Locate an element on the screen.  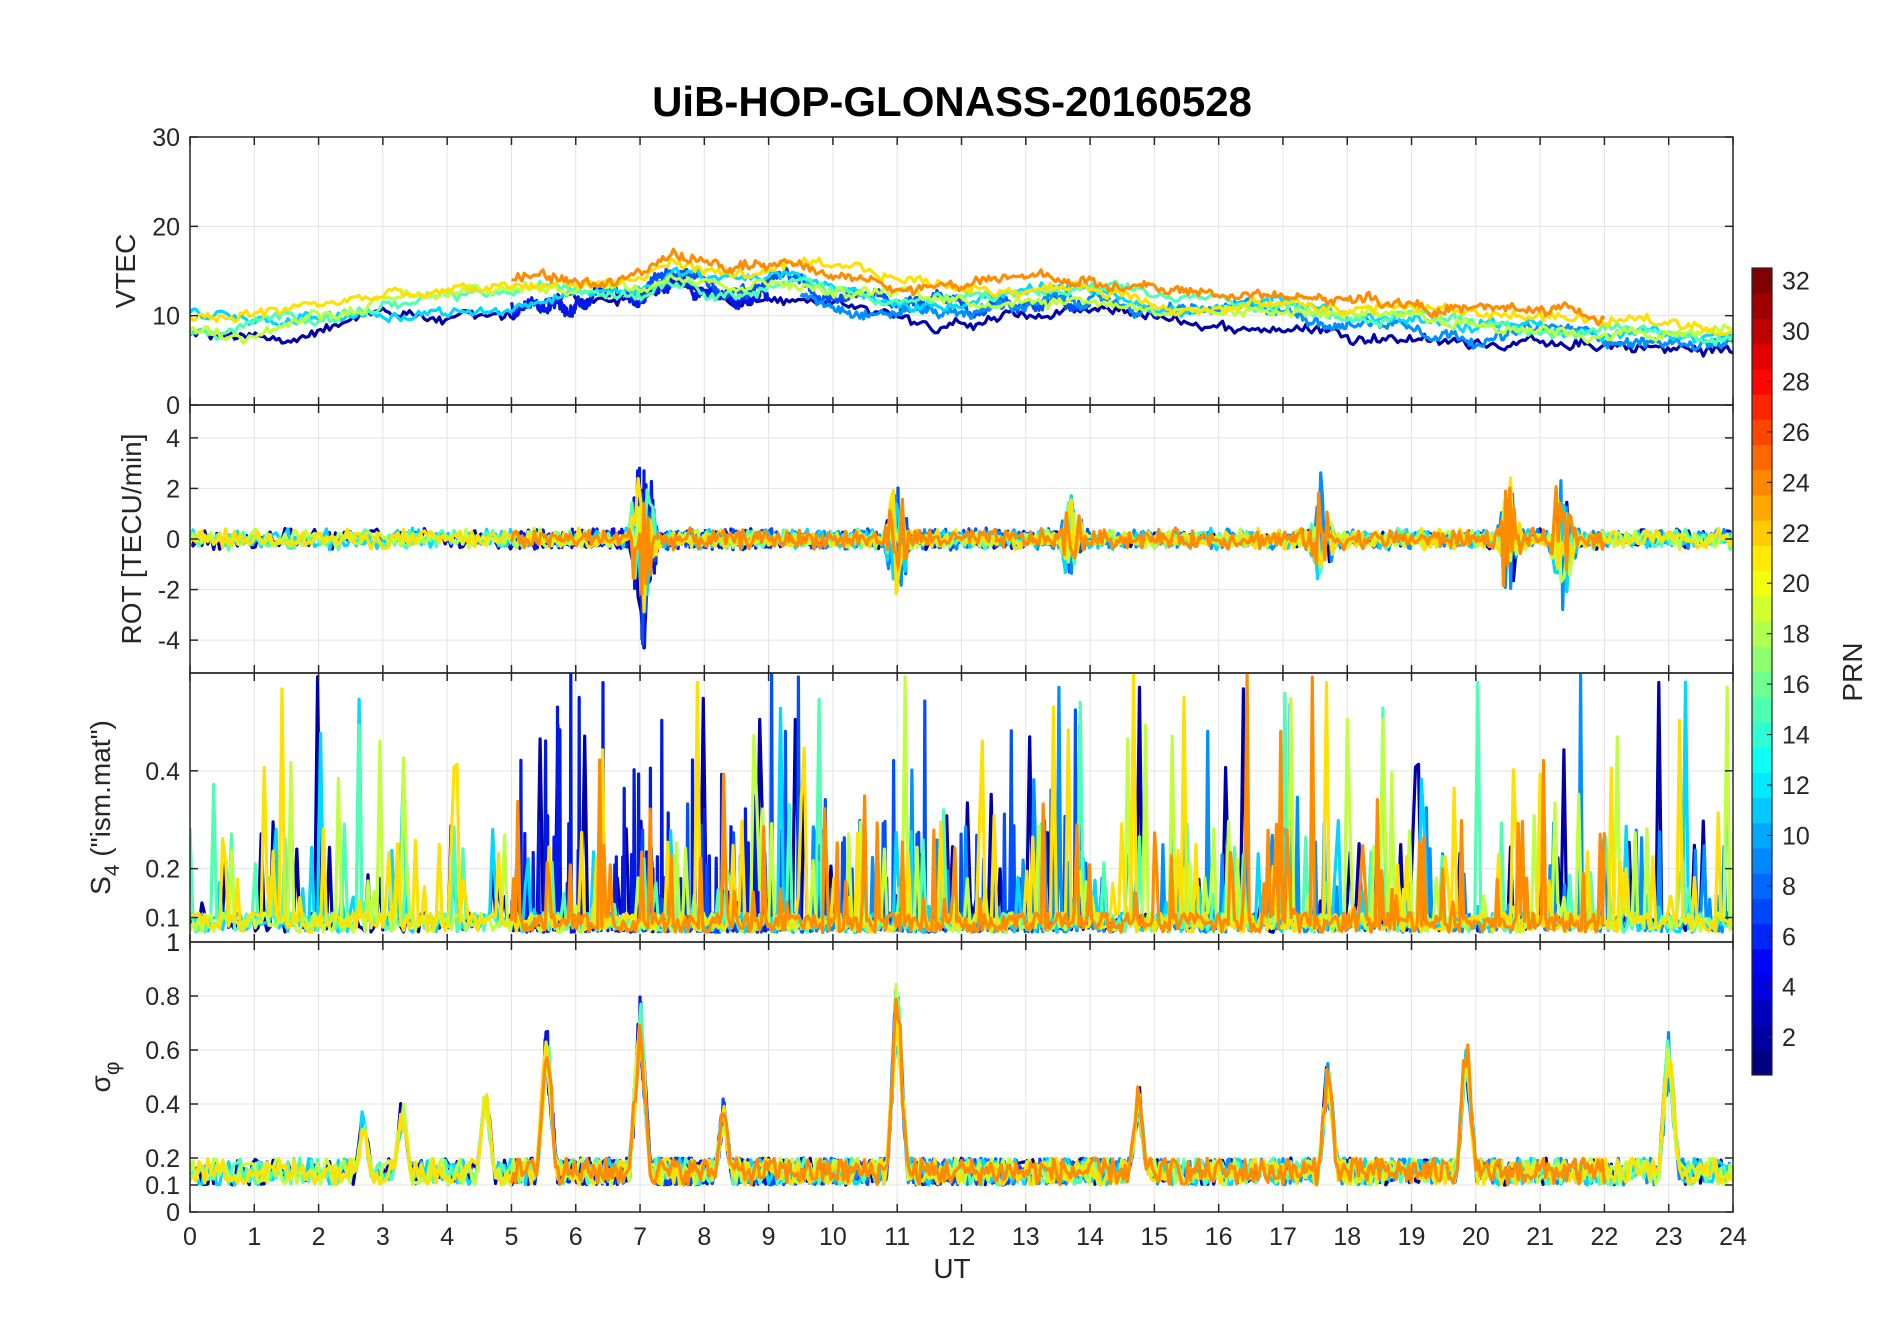
y-axis-label: S4 ("ism.mat") is located at coordinates (104, 807).